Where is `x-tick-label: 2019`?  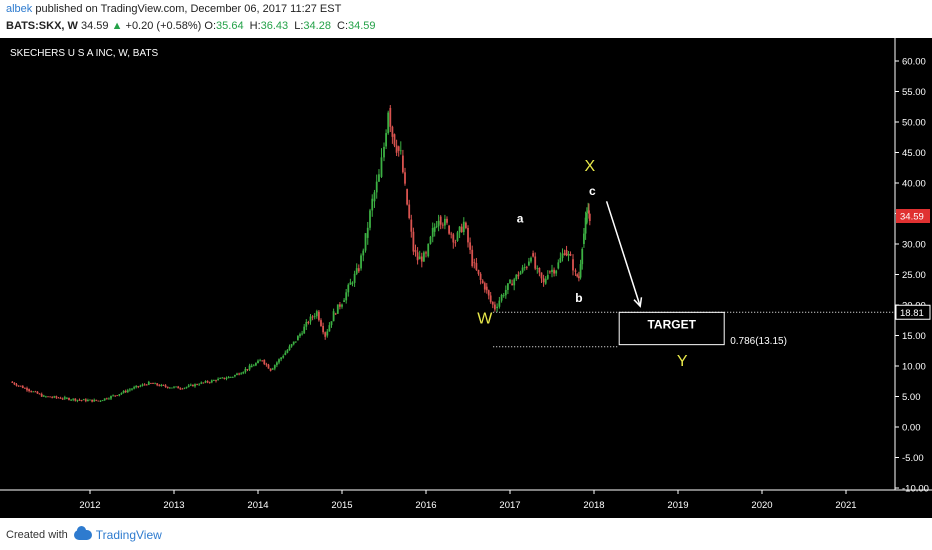
x-tick-label: 2019 is located at coordinates (677, 505).